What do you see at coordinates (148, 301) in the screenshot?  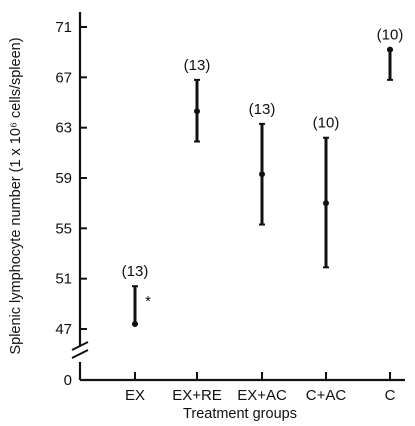 I see `significance-marker-0: *` at bounding box center [148, 301].